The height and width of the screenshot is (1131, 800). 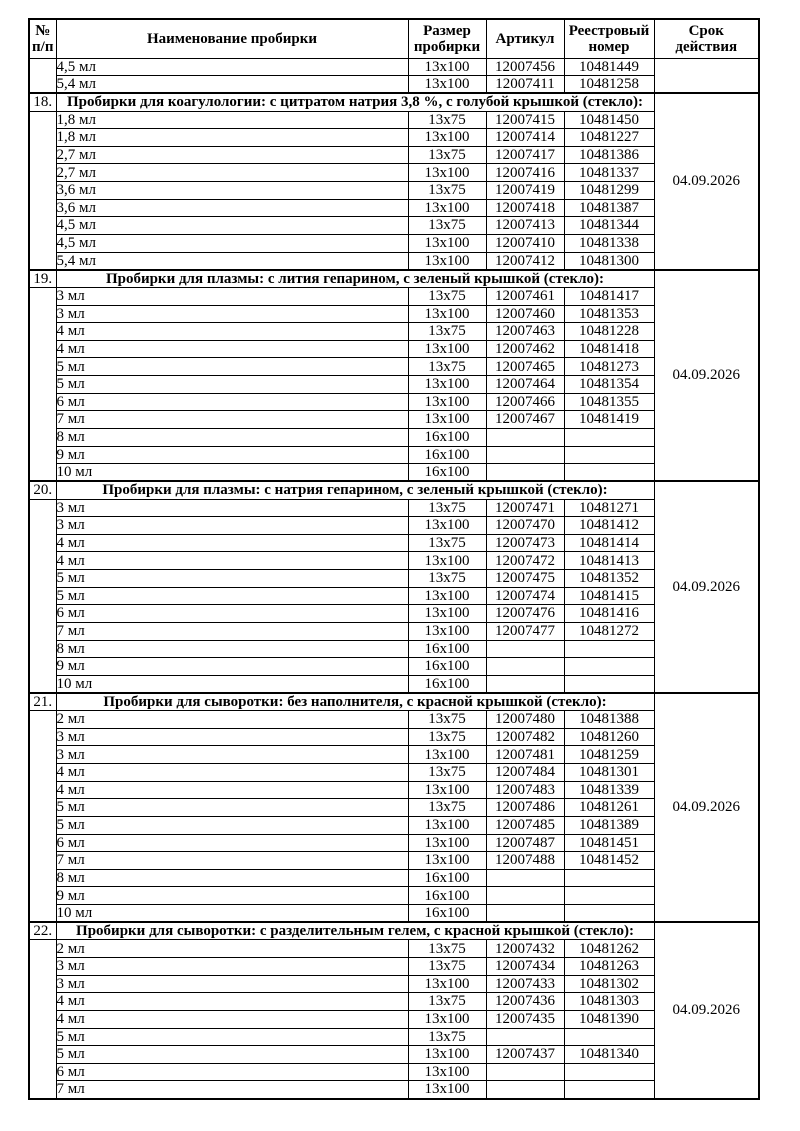 What do you see at coordinates (394, 543) in the screenshot?
I see `table-row: 4 мл 13x75 12007473 10481414` at bounding box center [394, 543].